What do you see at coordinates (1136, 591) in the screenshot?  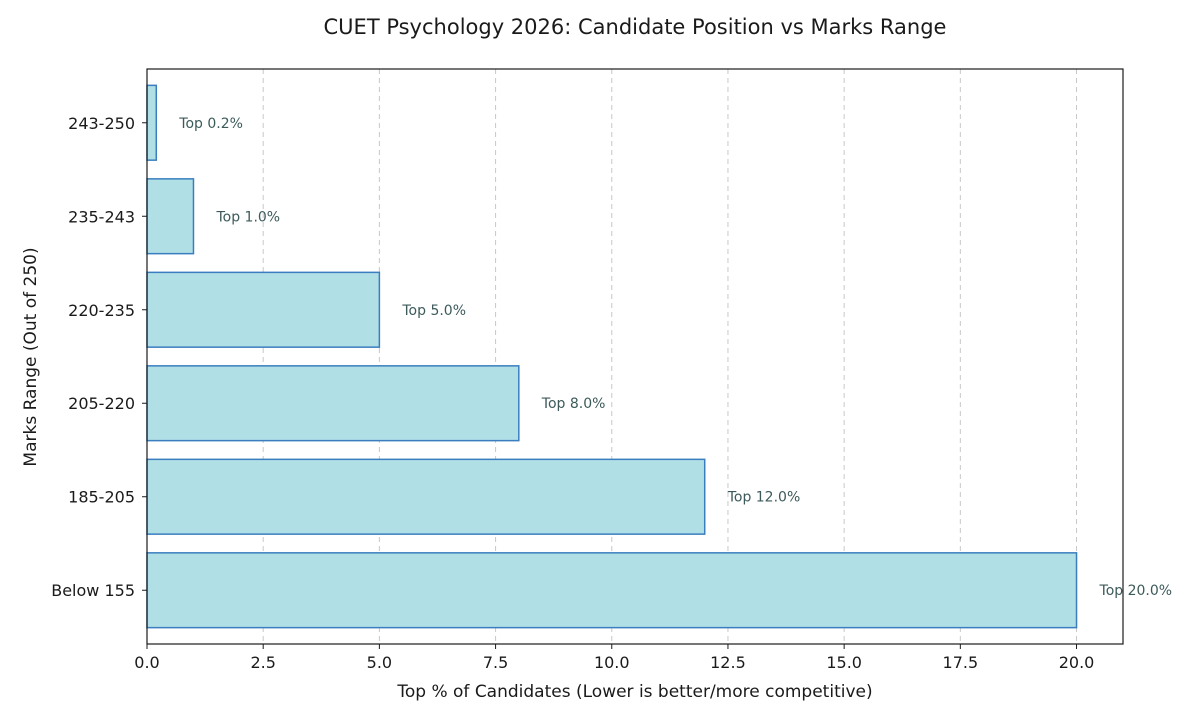 I see `data-label: Top 20.0%` at bounding box center [1136, 591].